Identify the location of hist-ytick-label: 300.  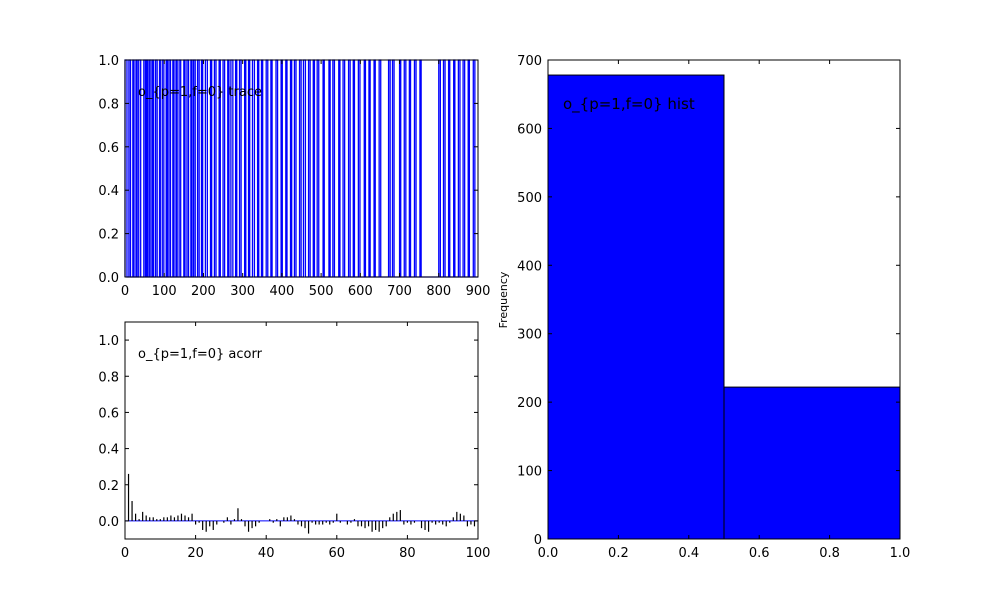
(529, 335).